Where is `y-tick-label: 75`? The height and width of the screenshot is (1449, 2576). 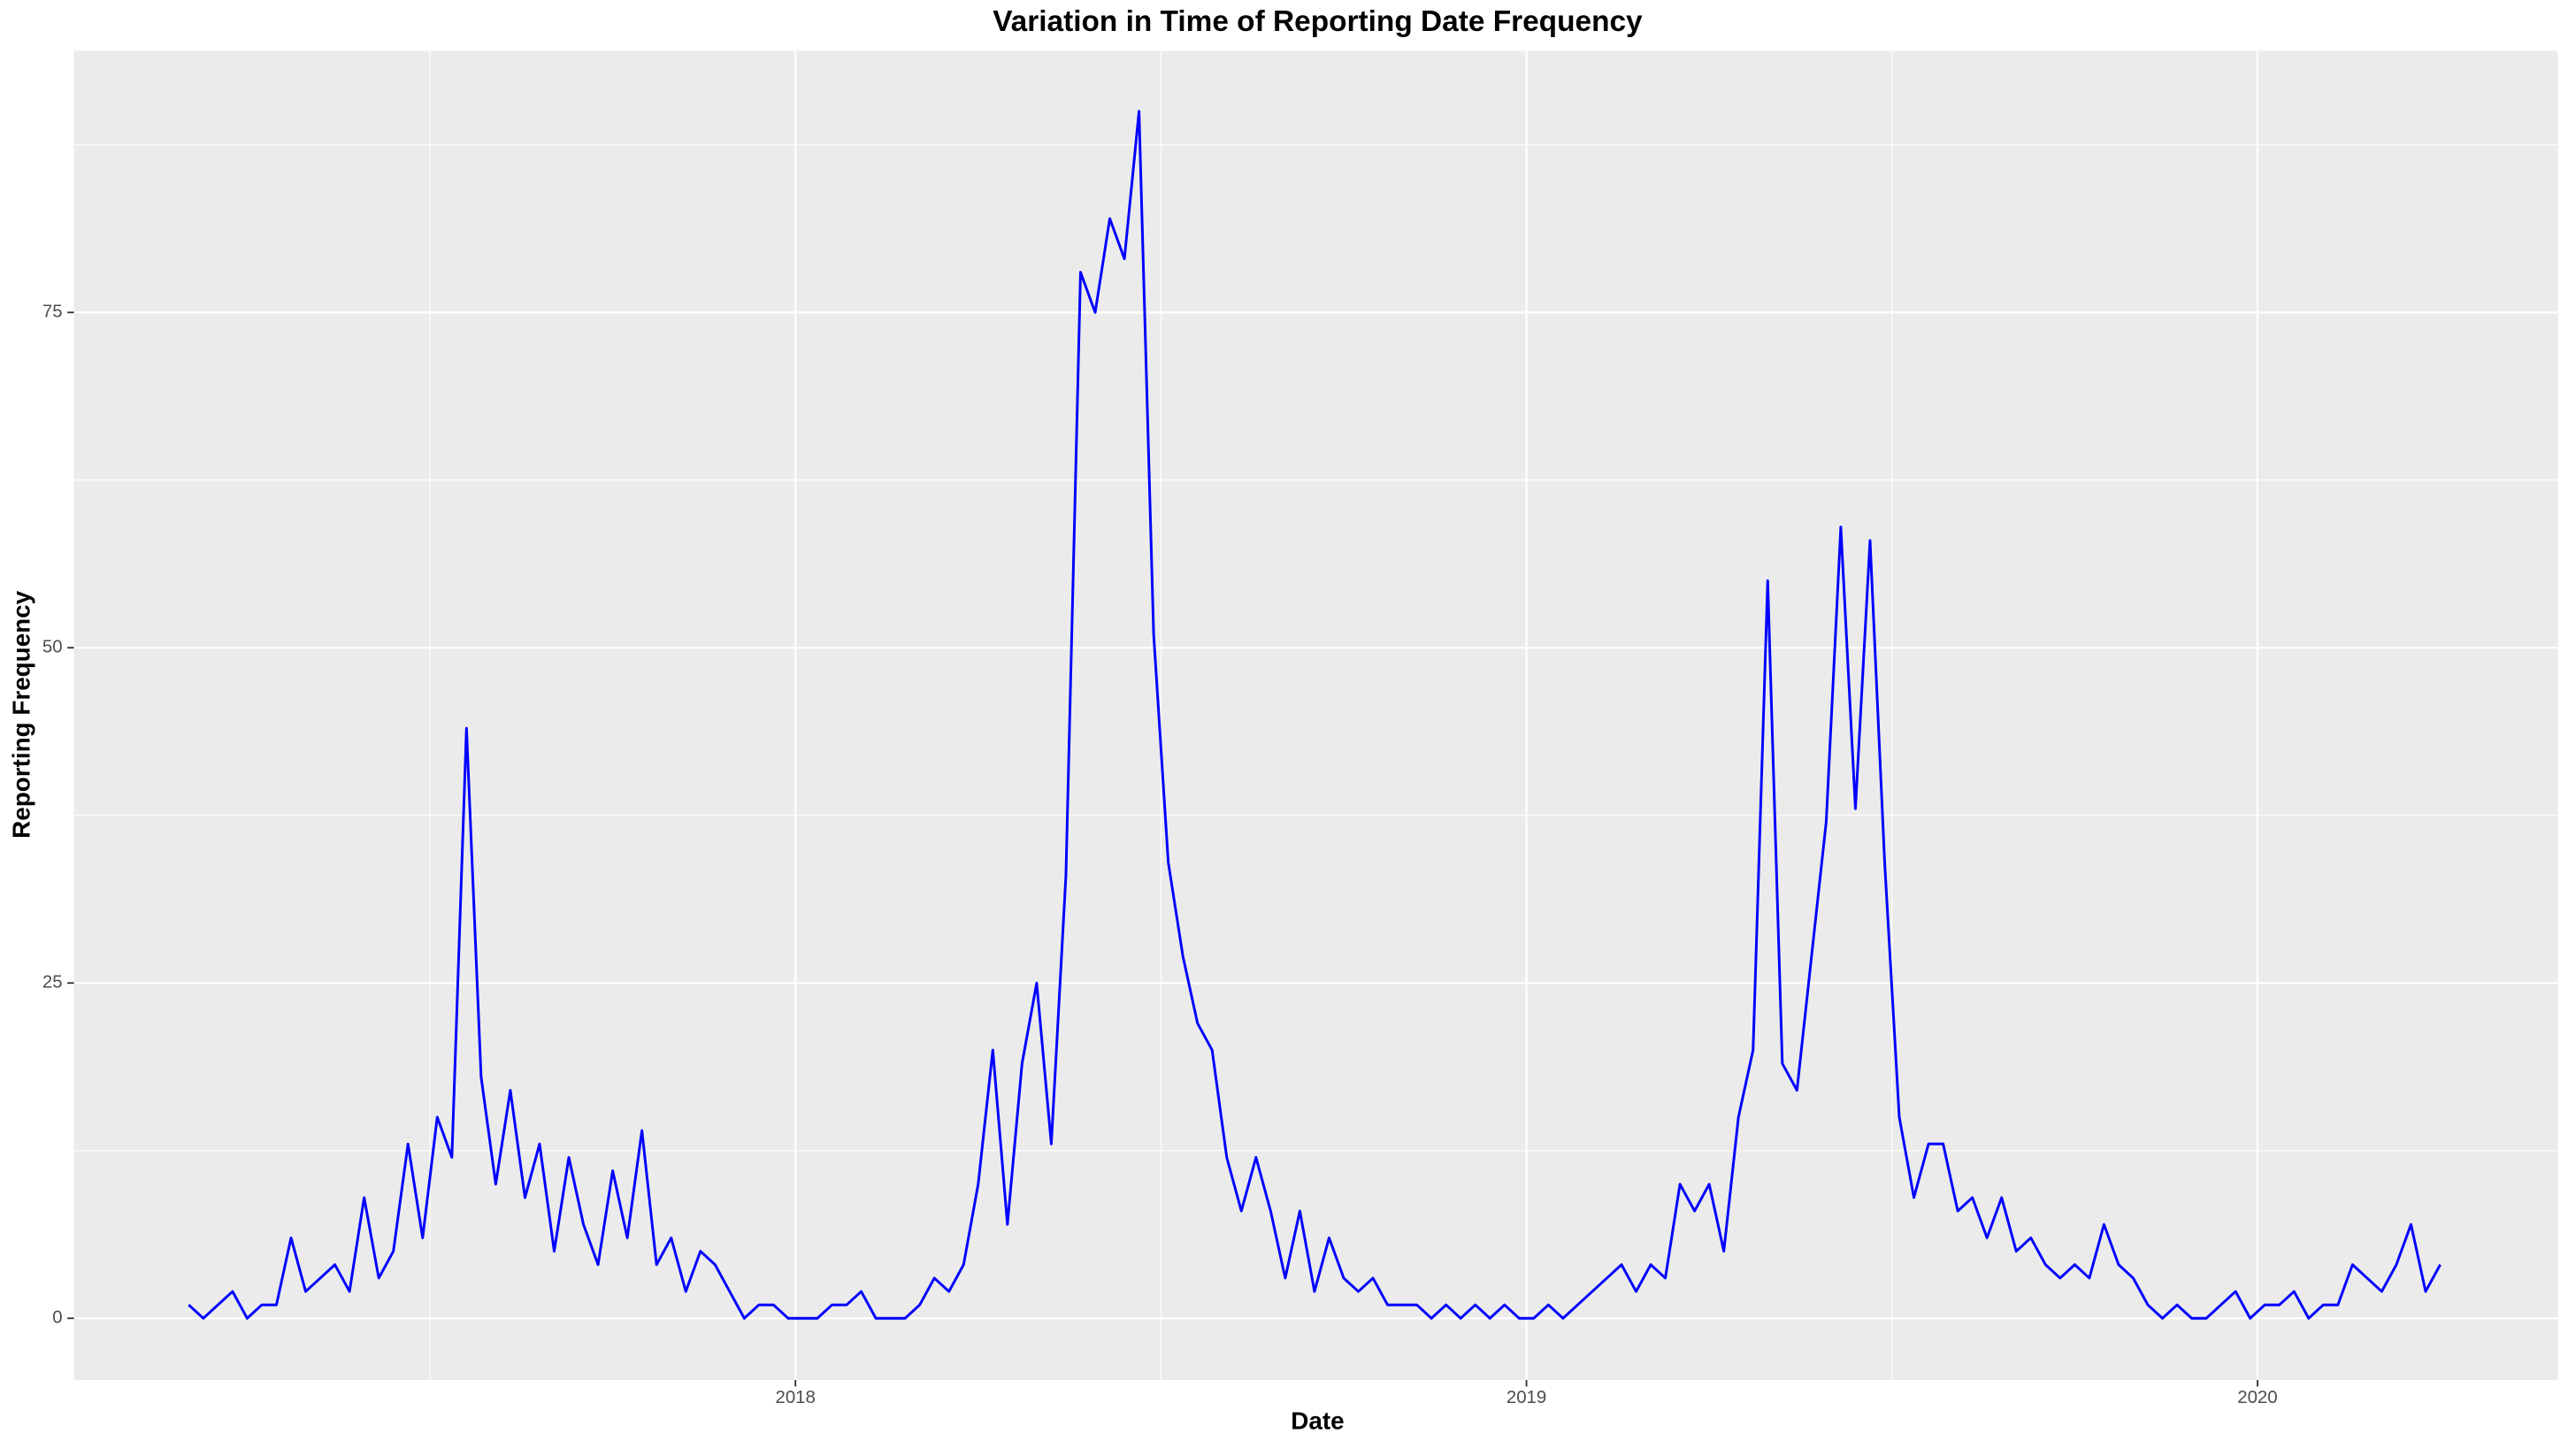 y-tick-label: 75 is located at coordinates (52, 312).